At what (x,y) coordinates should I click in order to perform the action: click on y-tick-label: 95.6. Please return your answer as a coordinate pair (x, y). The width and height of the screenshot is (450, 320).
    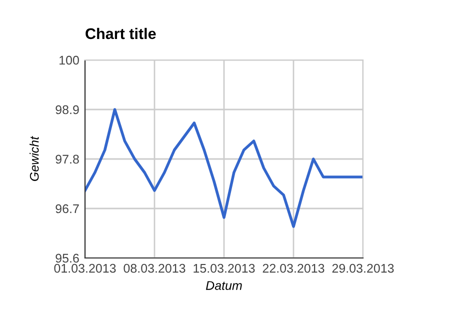
    Looking at the image, I should click on (67, 258).